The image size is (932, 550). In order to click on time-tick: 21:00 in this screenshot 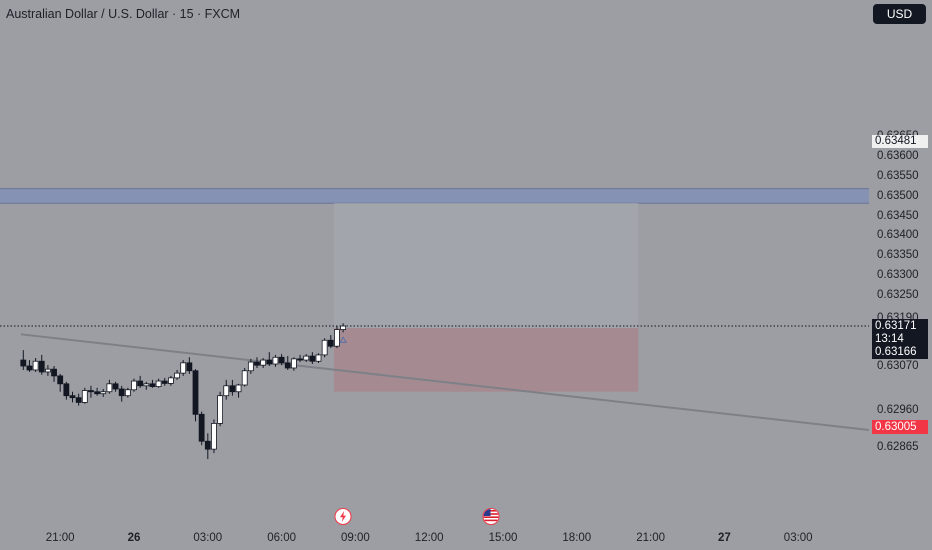, I will do `click(60, 538)`.